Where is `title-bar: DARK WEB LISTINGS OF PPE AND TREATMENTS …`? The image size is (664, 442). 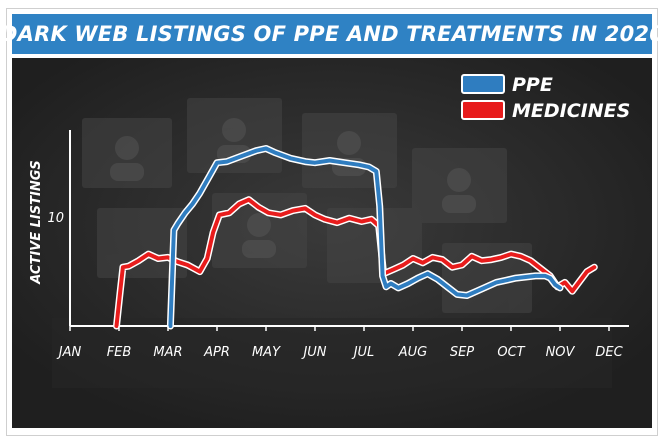
title-bar: DARK WEB LISTINGS OF PPE AND TREATMENTS … is located at coordinates (332, 34).